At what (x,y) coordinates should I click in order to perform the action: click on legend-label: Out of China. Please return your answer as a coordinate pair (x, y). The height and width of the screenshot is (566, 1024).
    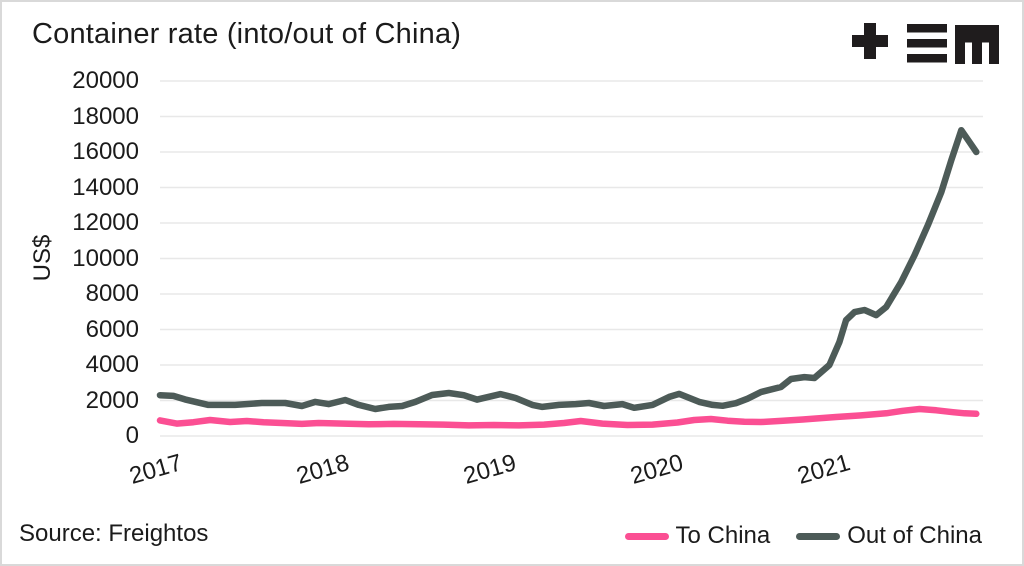
    Looking at the image, I should click on (914, 535).